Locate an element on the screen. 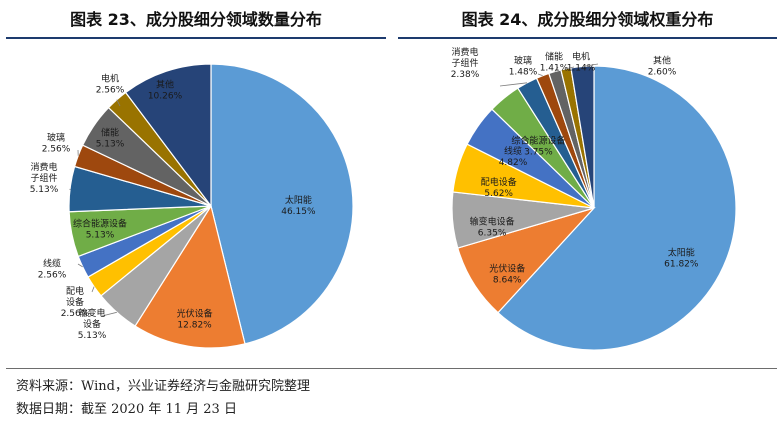 Image resolution: width=783 pixels, height=425 pixels. chart-title: 图表 24、成分股细分领域权重分布 is located at coordinates (587, 19).